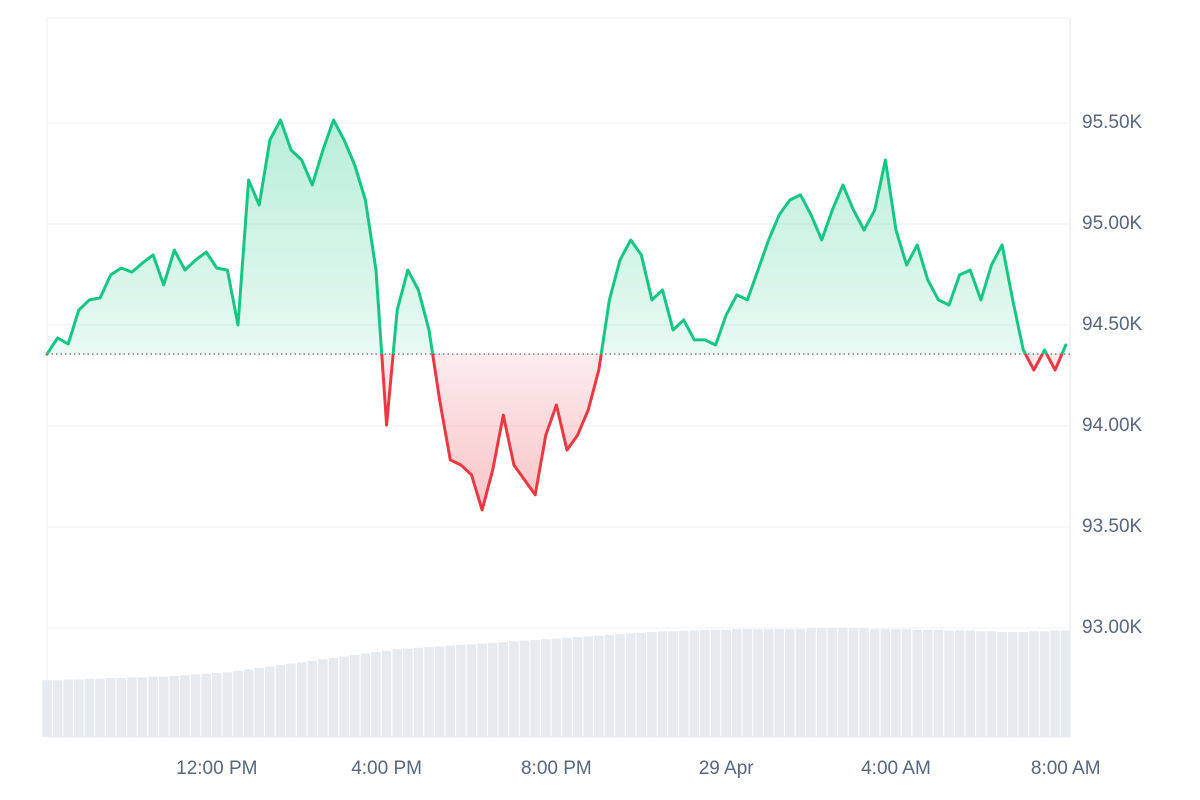  Describe the element at coordinates (896, 768) in the screenshot. I see `x-tick-label: 4:00 AM` at that location.